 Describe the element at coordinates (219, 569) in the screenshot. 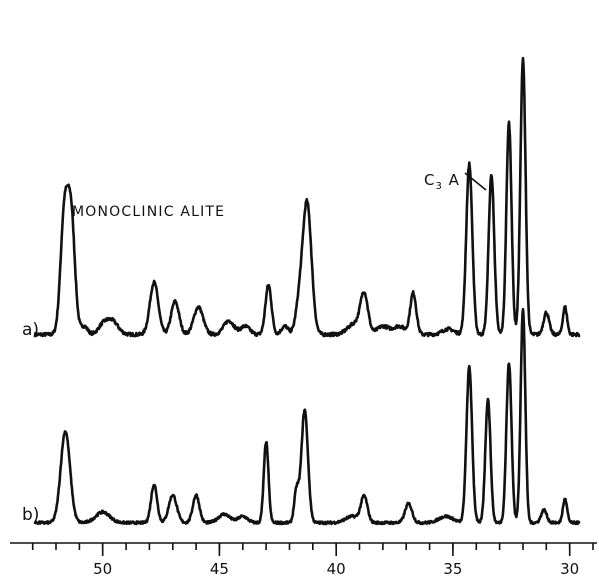

I see `x-tick-label: 45` at that location.